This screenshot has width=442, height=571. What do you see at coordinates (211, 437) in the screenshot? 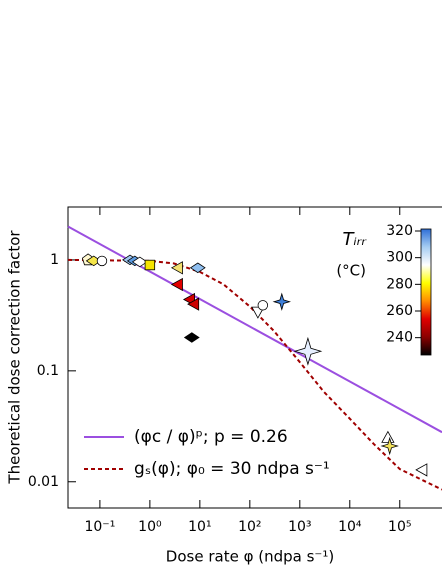
I see `legend-label: (φc / φ)ᵖ; p = 0.26` at bounding box center [211, 437].